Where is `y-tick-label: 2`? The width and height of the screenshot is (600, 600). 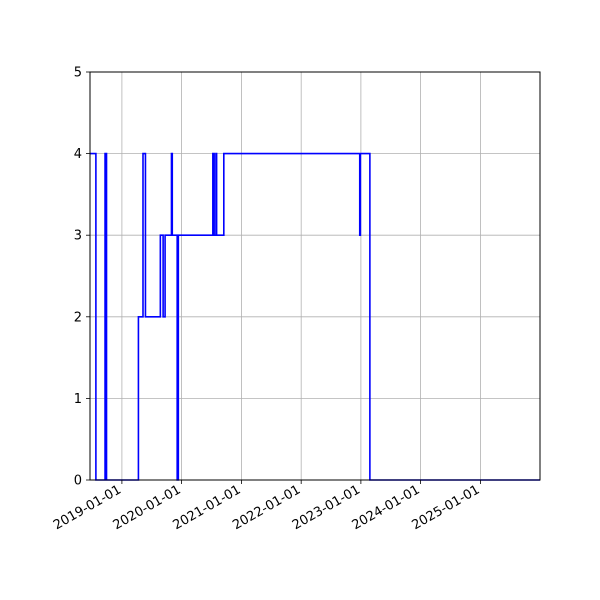
y-tick-label: 2 is located at coordinates (78, 317).